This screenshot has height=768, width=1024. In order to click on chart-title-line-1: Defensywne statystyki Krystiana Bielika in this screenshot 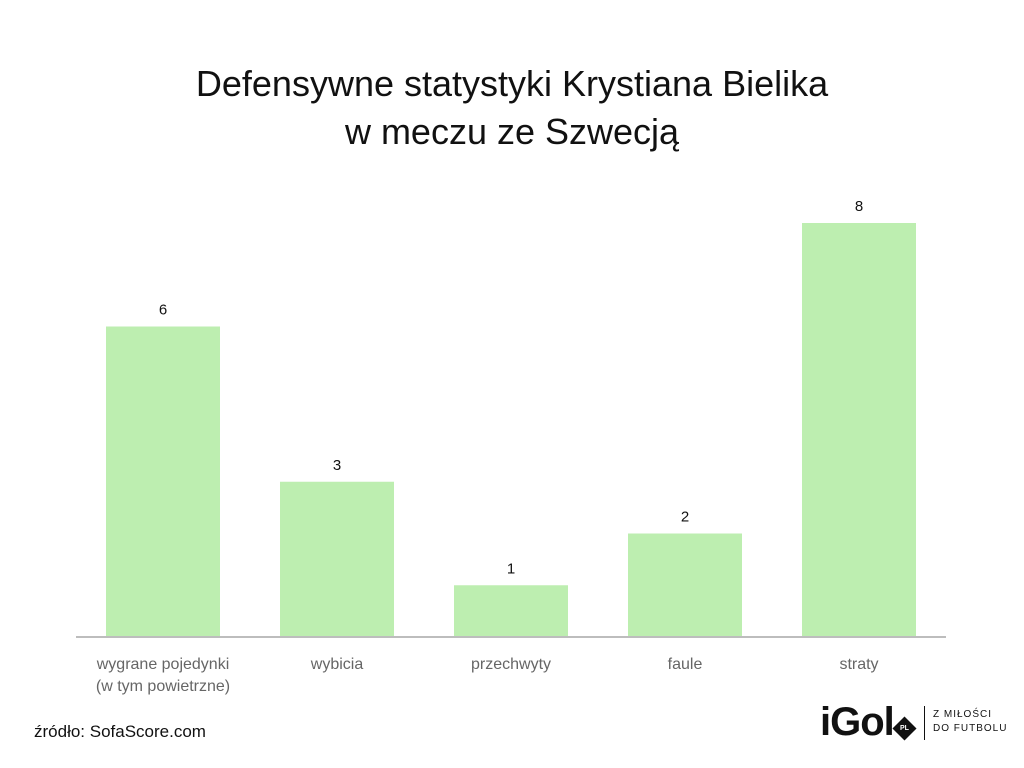, I will do `click(512, 83)`.